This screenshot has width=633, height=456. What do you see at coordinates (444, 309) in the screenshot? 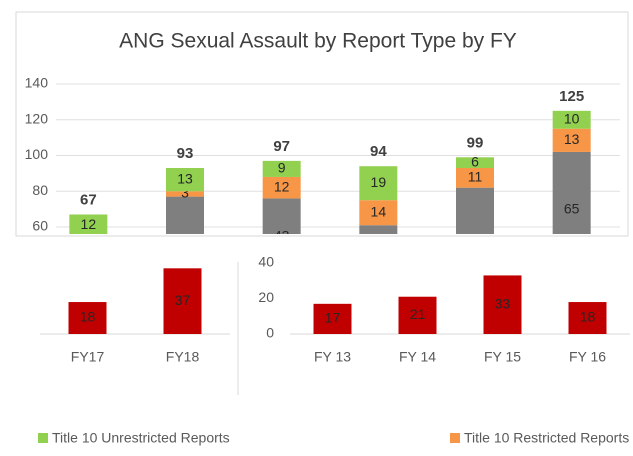
I see `bottom-right-plot: 0 20 40 17 FY 13 21 FY 14 33 FY 15 18 FY 16` at bounding box center [444, 309].